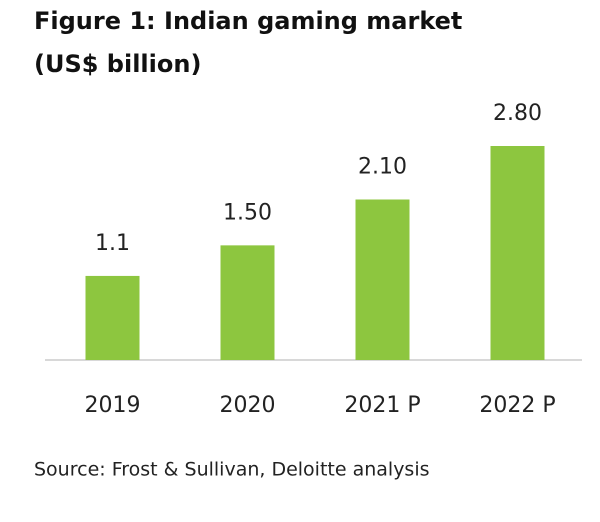 Image resolution: width=600 pixels, height=522 pixels. Describe the element at coordinates (248, 21) in the screenshot. I see `chart-title: Figure 1: Indian gaming market` at that location.